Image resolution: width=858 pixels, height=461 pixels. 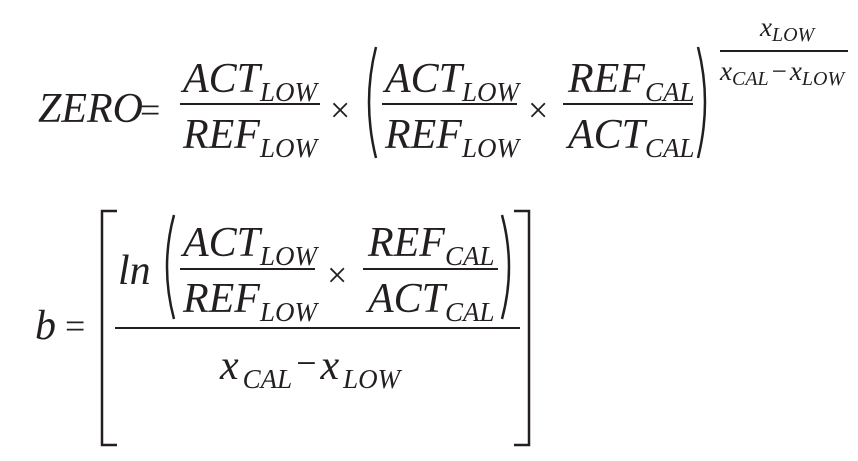 I want to click on b-label: b, so click(x=45, y=326).